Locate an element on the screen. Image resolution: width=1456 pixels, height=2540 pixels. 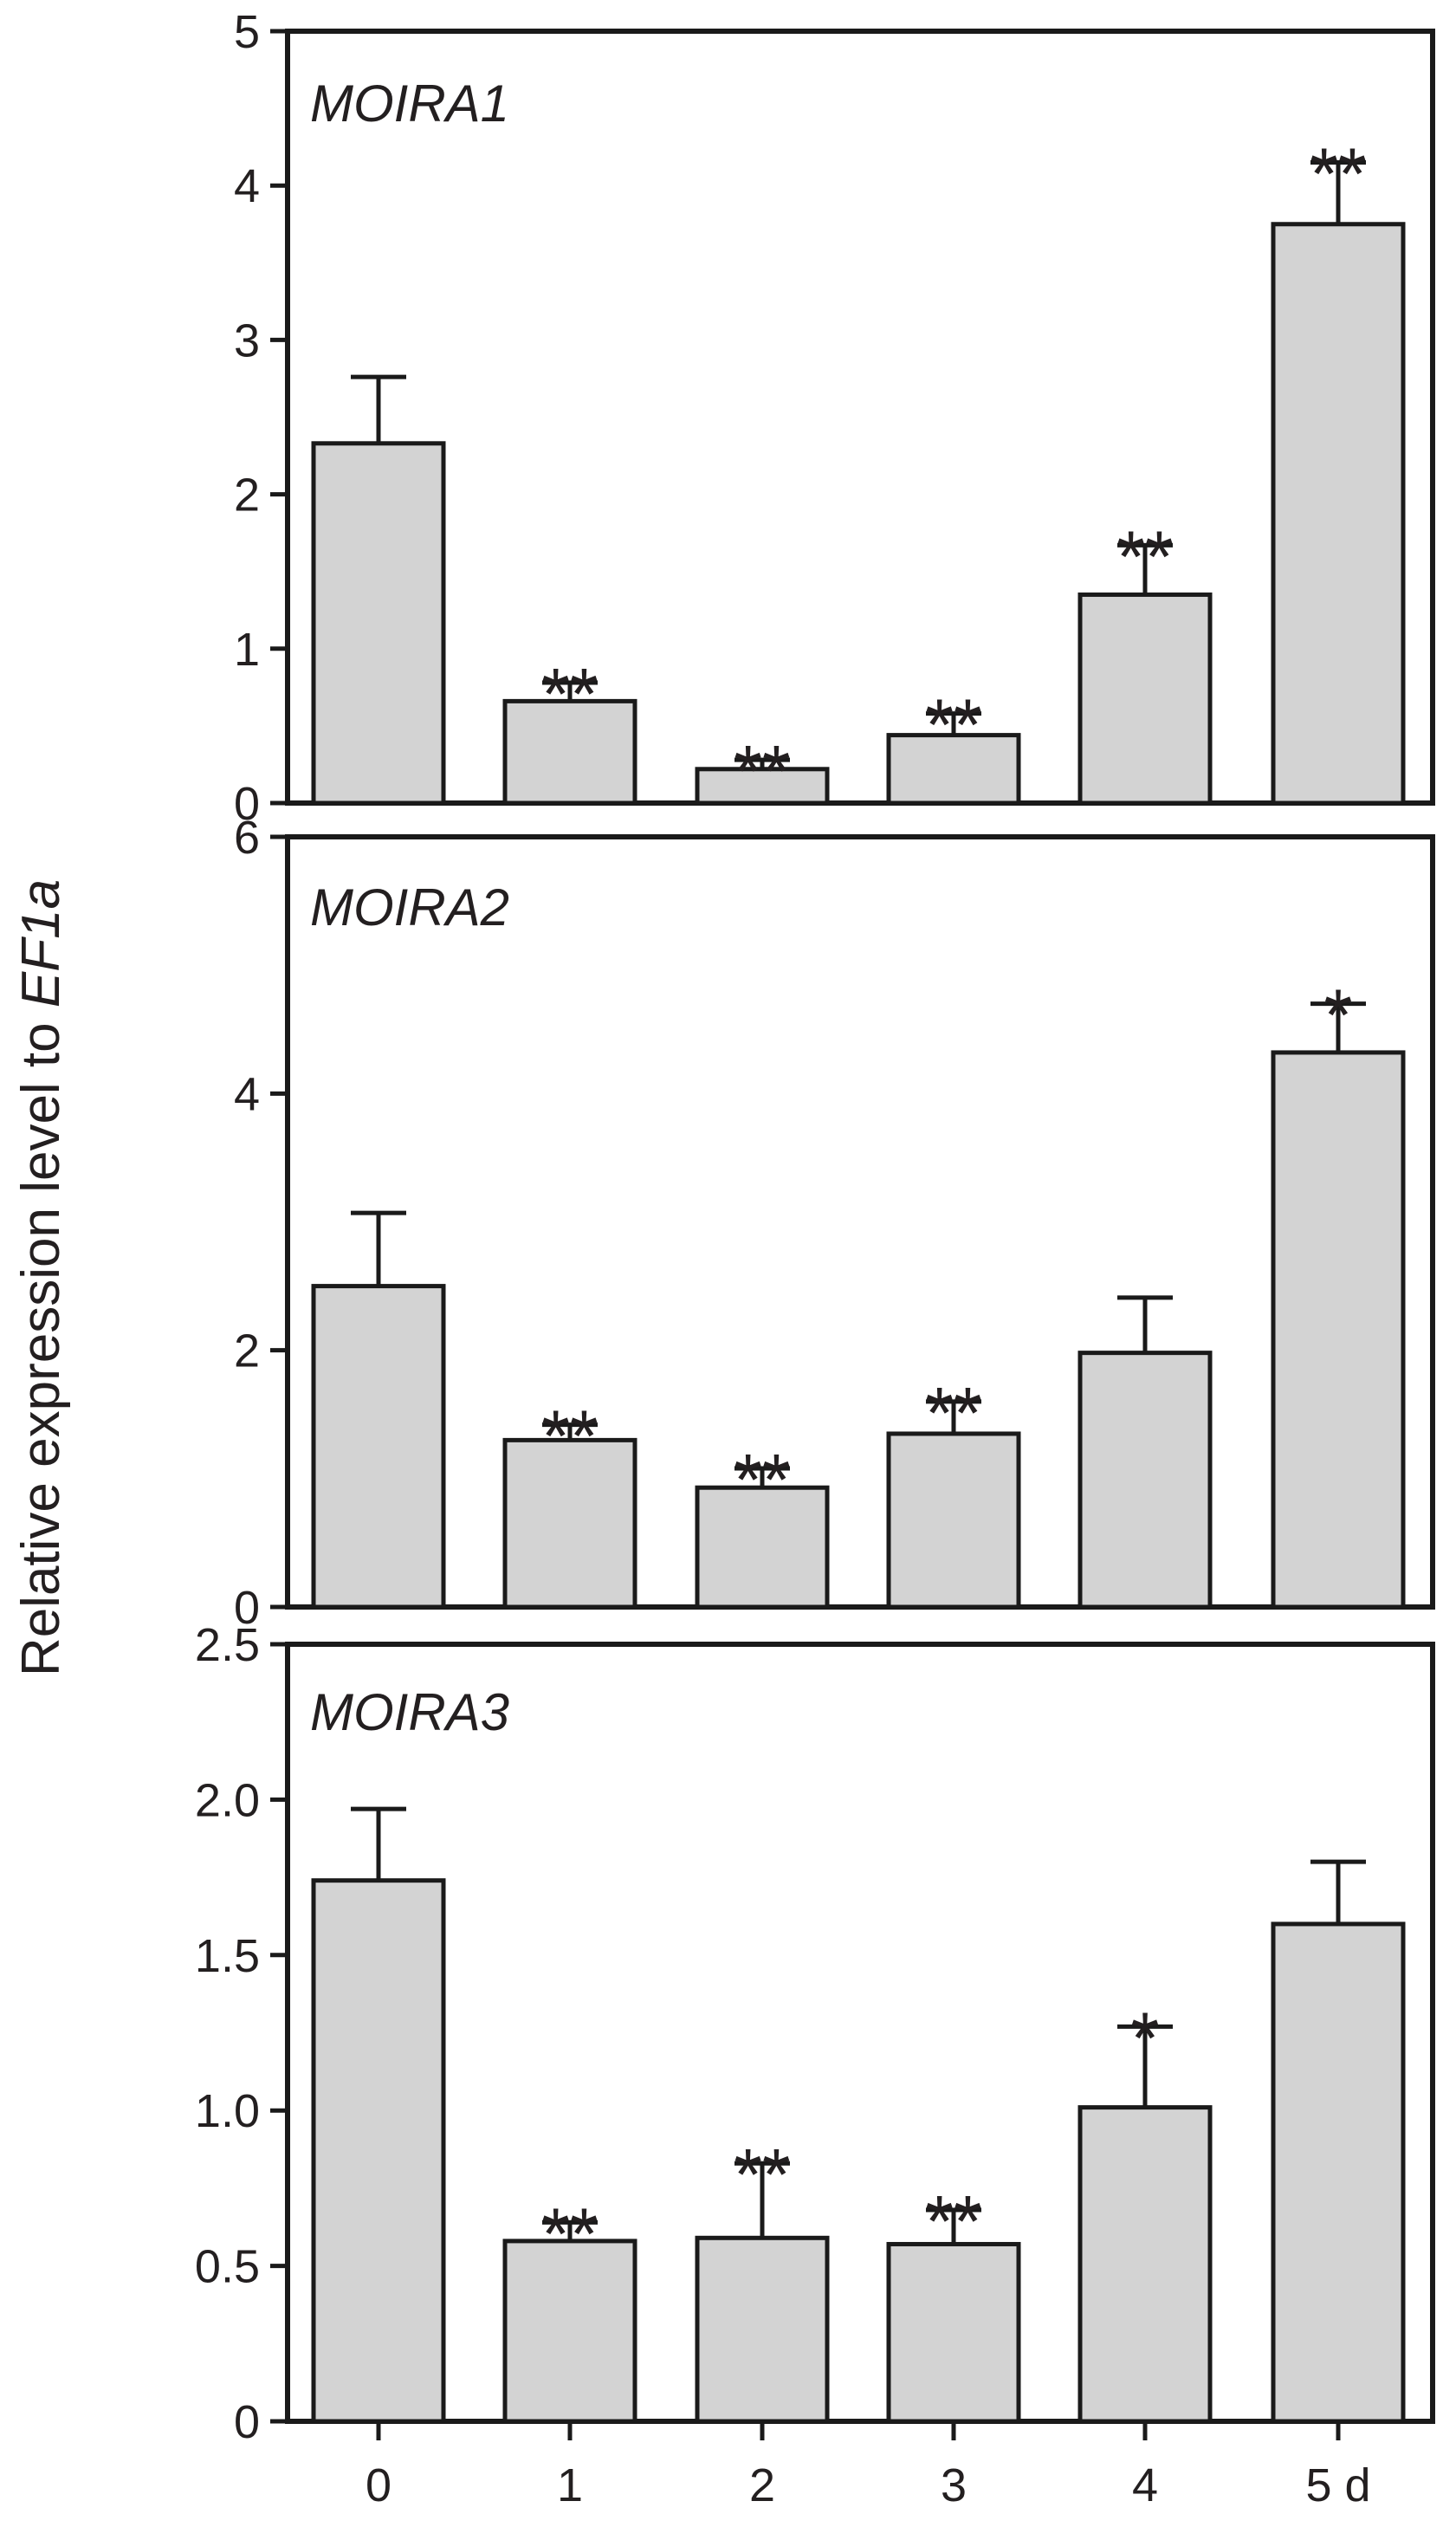
y-tick-label: 1.0 is located at coordinates (227, 2111).